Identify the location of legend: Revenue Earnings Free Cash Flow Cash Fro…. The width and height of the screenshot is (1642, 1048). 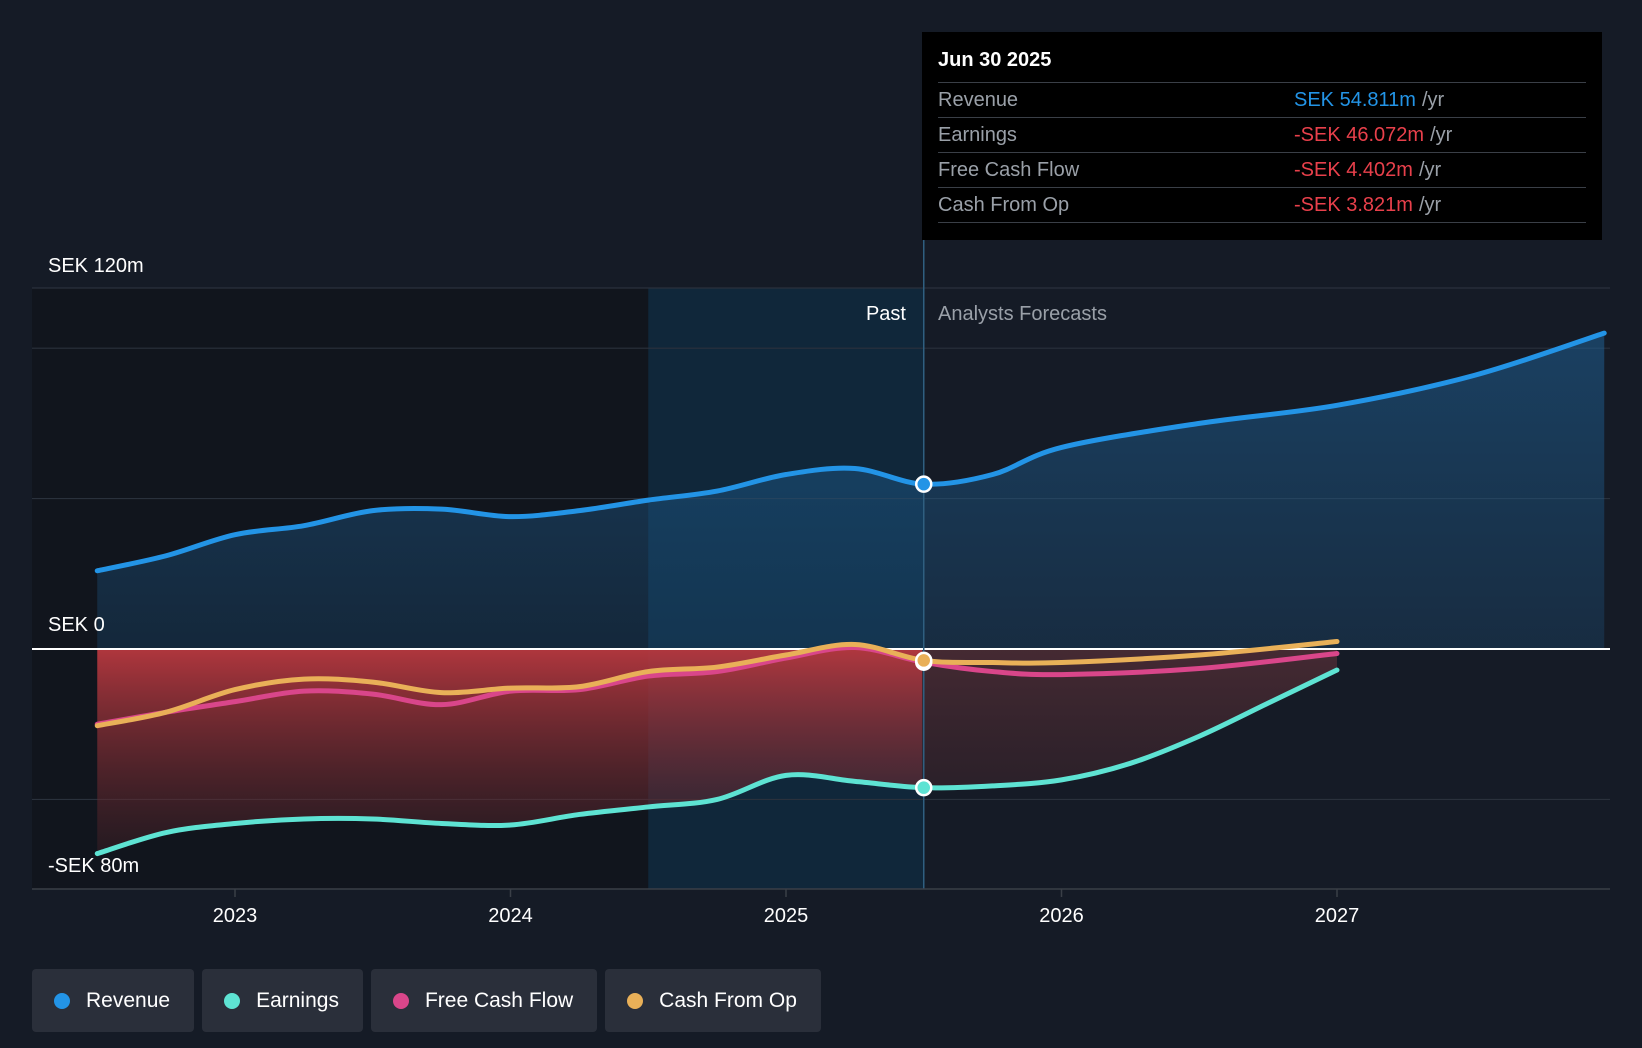
(426, 1000).